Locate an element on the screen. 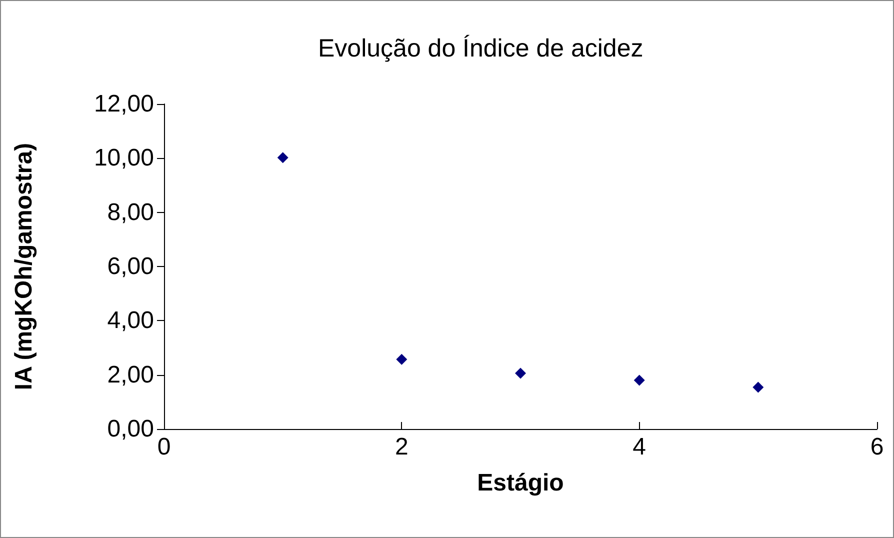  x-tick-label: 0 is located at coordinates (164, 447).